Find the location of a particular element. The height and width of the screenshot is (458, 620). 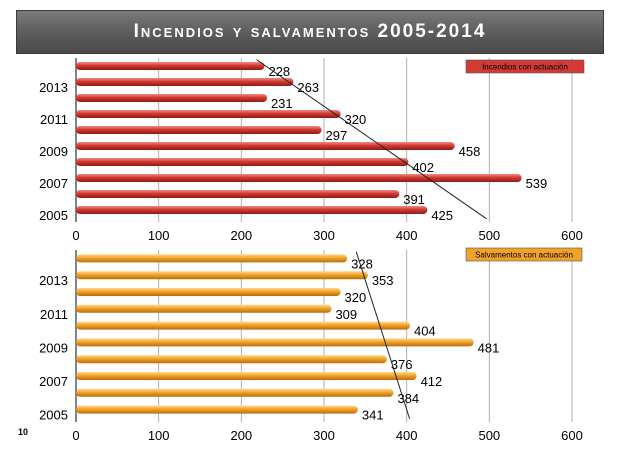

salvamentos-bar-2008 is located at coordinates (231, 359).